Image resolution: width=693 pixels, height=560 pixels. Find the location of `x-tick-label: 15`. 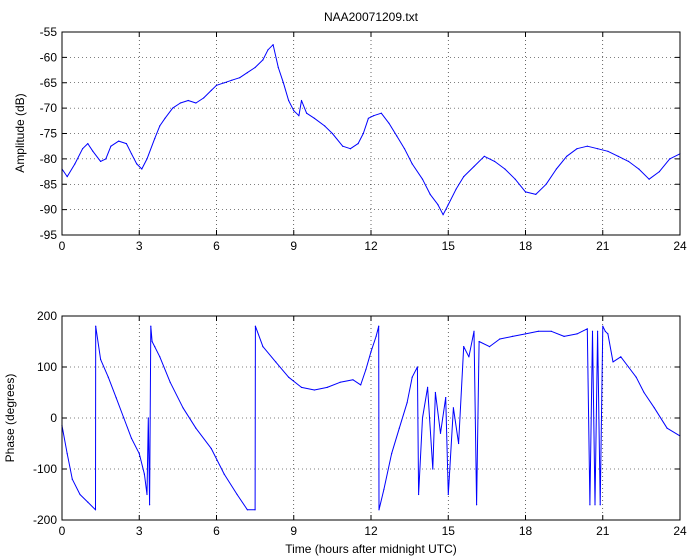

x-tick-label: 15 is located at coordinates (449, 246).